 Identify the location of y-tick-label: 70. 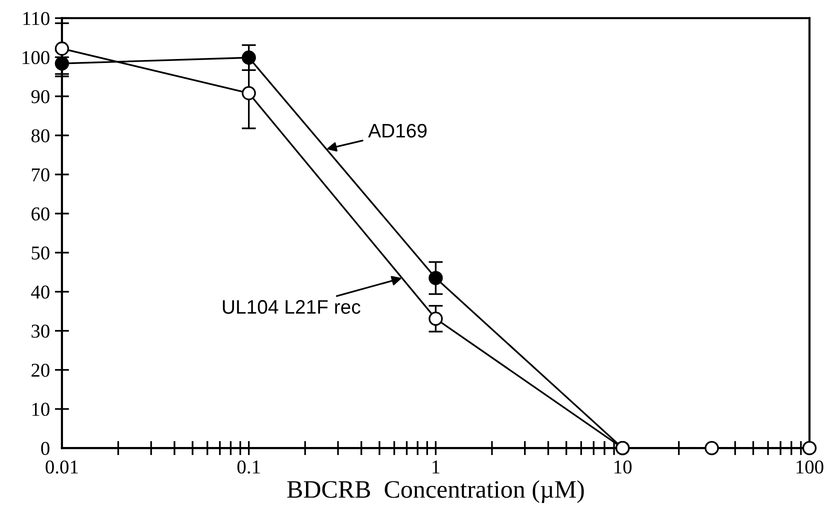
(41, 175).